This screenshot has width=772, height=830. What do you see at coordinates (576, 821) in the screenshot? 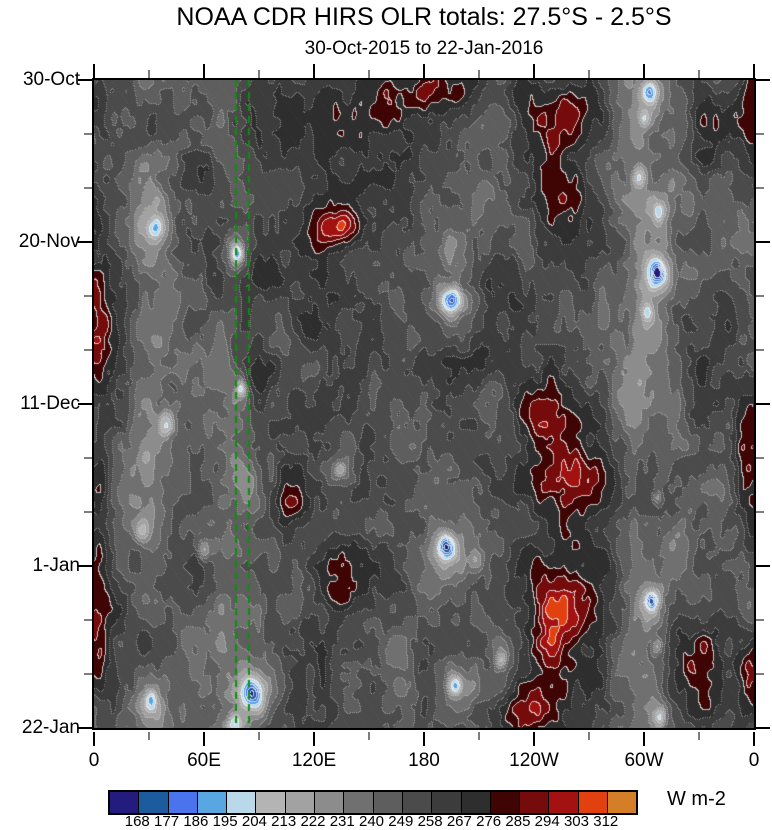
I see `colorbar-tick-label: 303` at bounding box center [576, 821].